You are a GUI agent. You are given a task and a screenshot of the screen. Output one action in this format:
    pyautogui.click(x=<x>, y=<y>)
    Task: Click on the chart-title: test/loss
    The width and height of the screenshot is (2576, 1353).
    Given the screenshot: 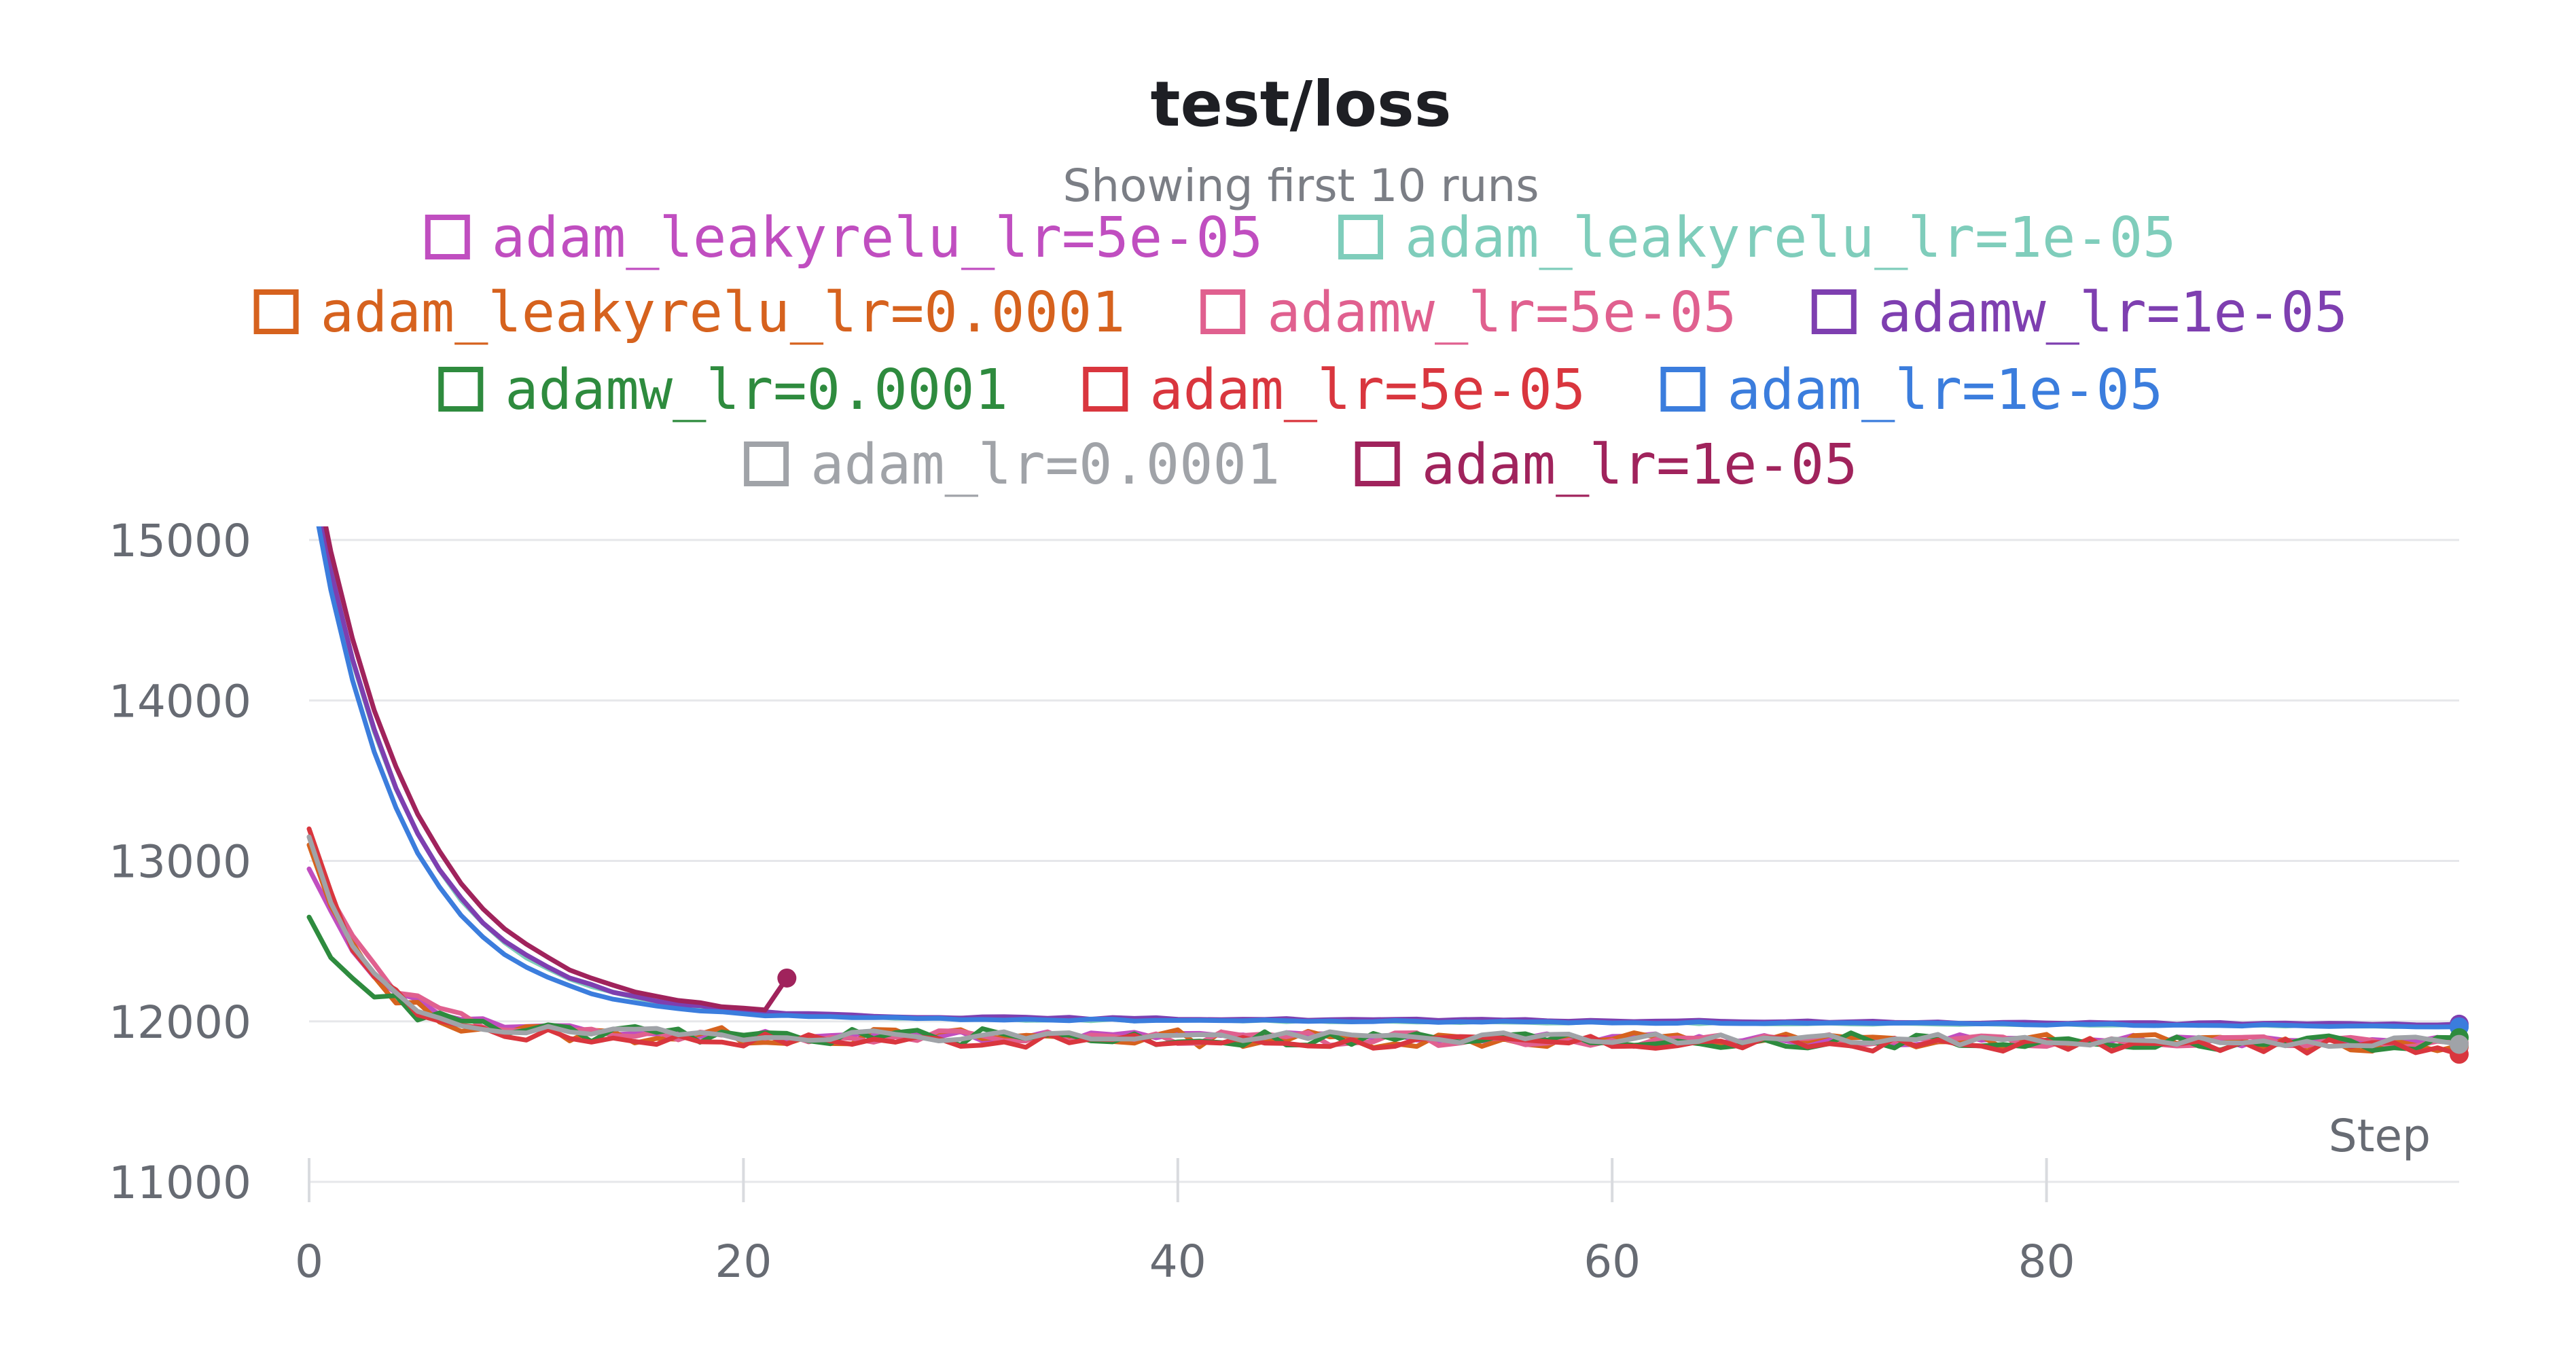 What is the action you would take?
    pyautogui.click(x=1301, y=104)
    